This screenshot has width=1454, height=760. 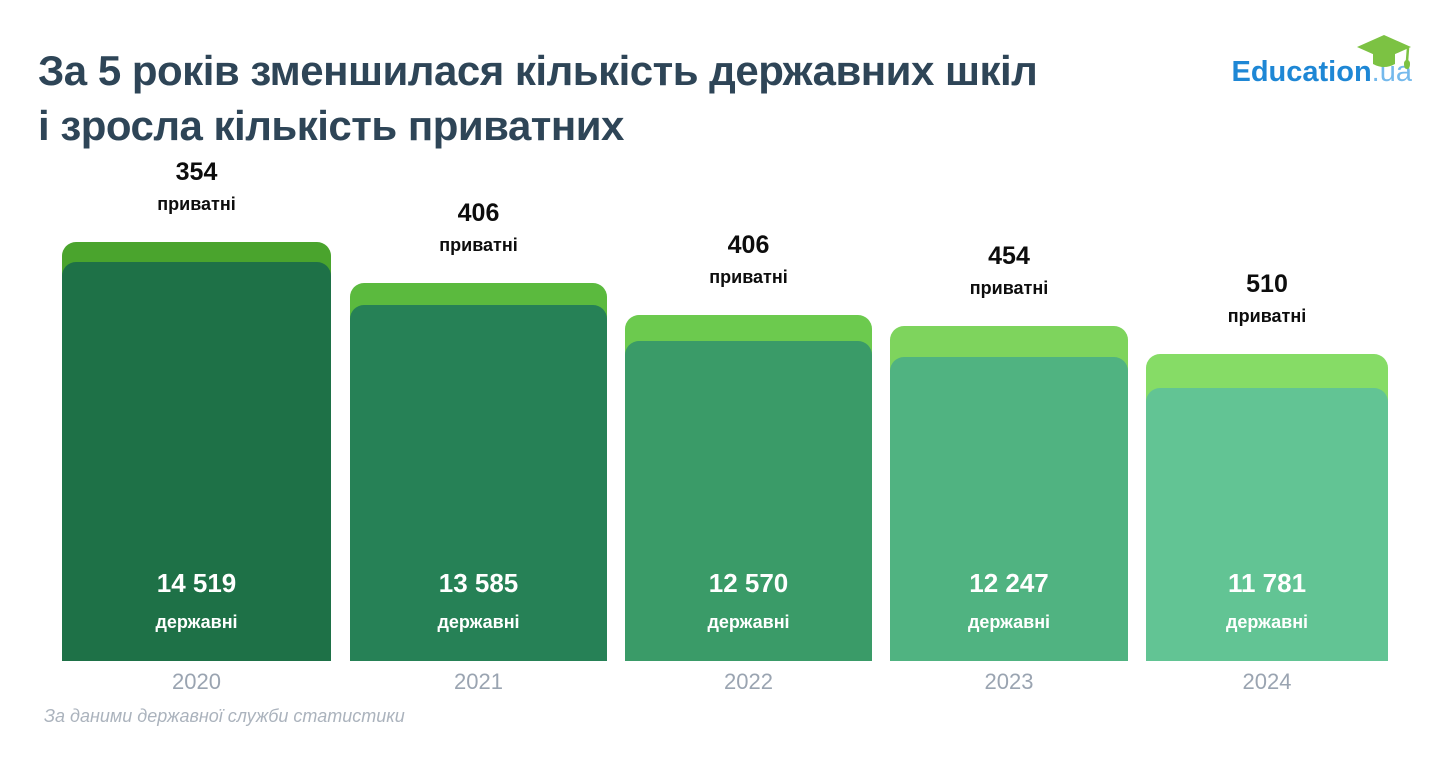 What do you see at coordinates (1267, 524) in the screenshot?
I see `state-bar-segment: 11 781 державні` at bounding box center [1267, 524].